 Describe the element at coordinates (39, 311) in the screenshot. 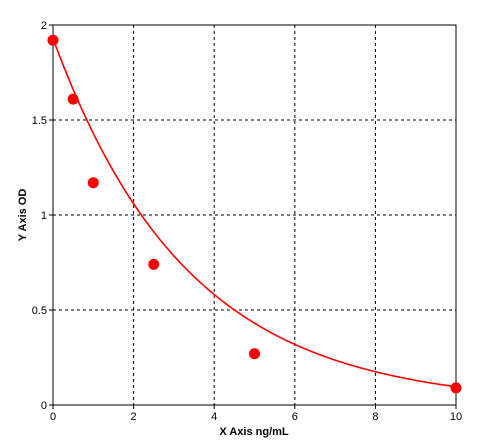

I see `y-tick-label: 0.5` at that location.